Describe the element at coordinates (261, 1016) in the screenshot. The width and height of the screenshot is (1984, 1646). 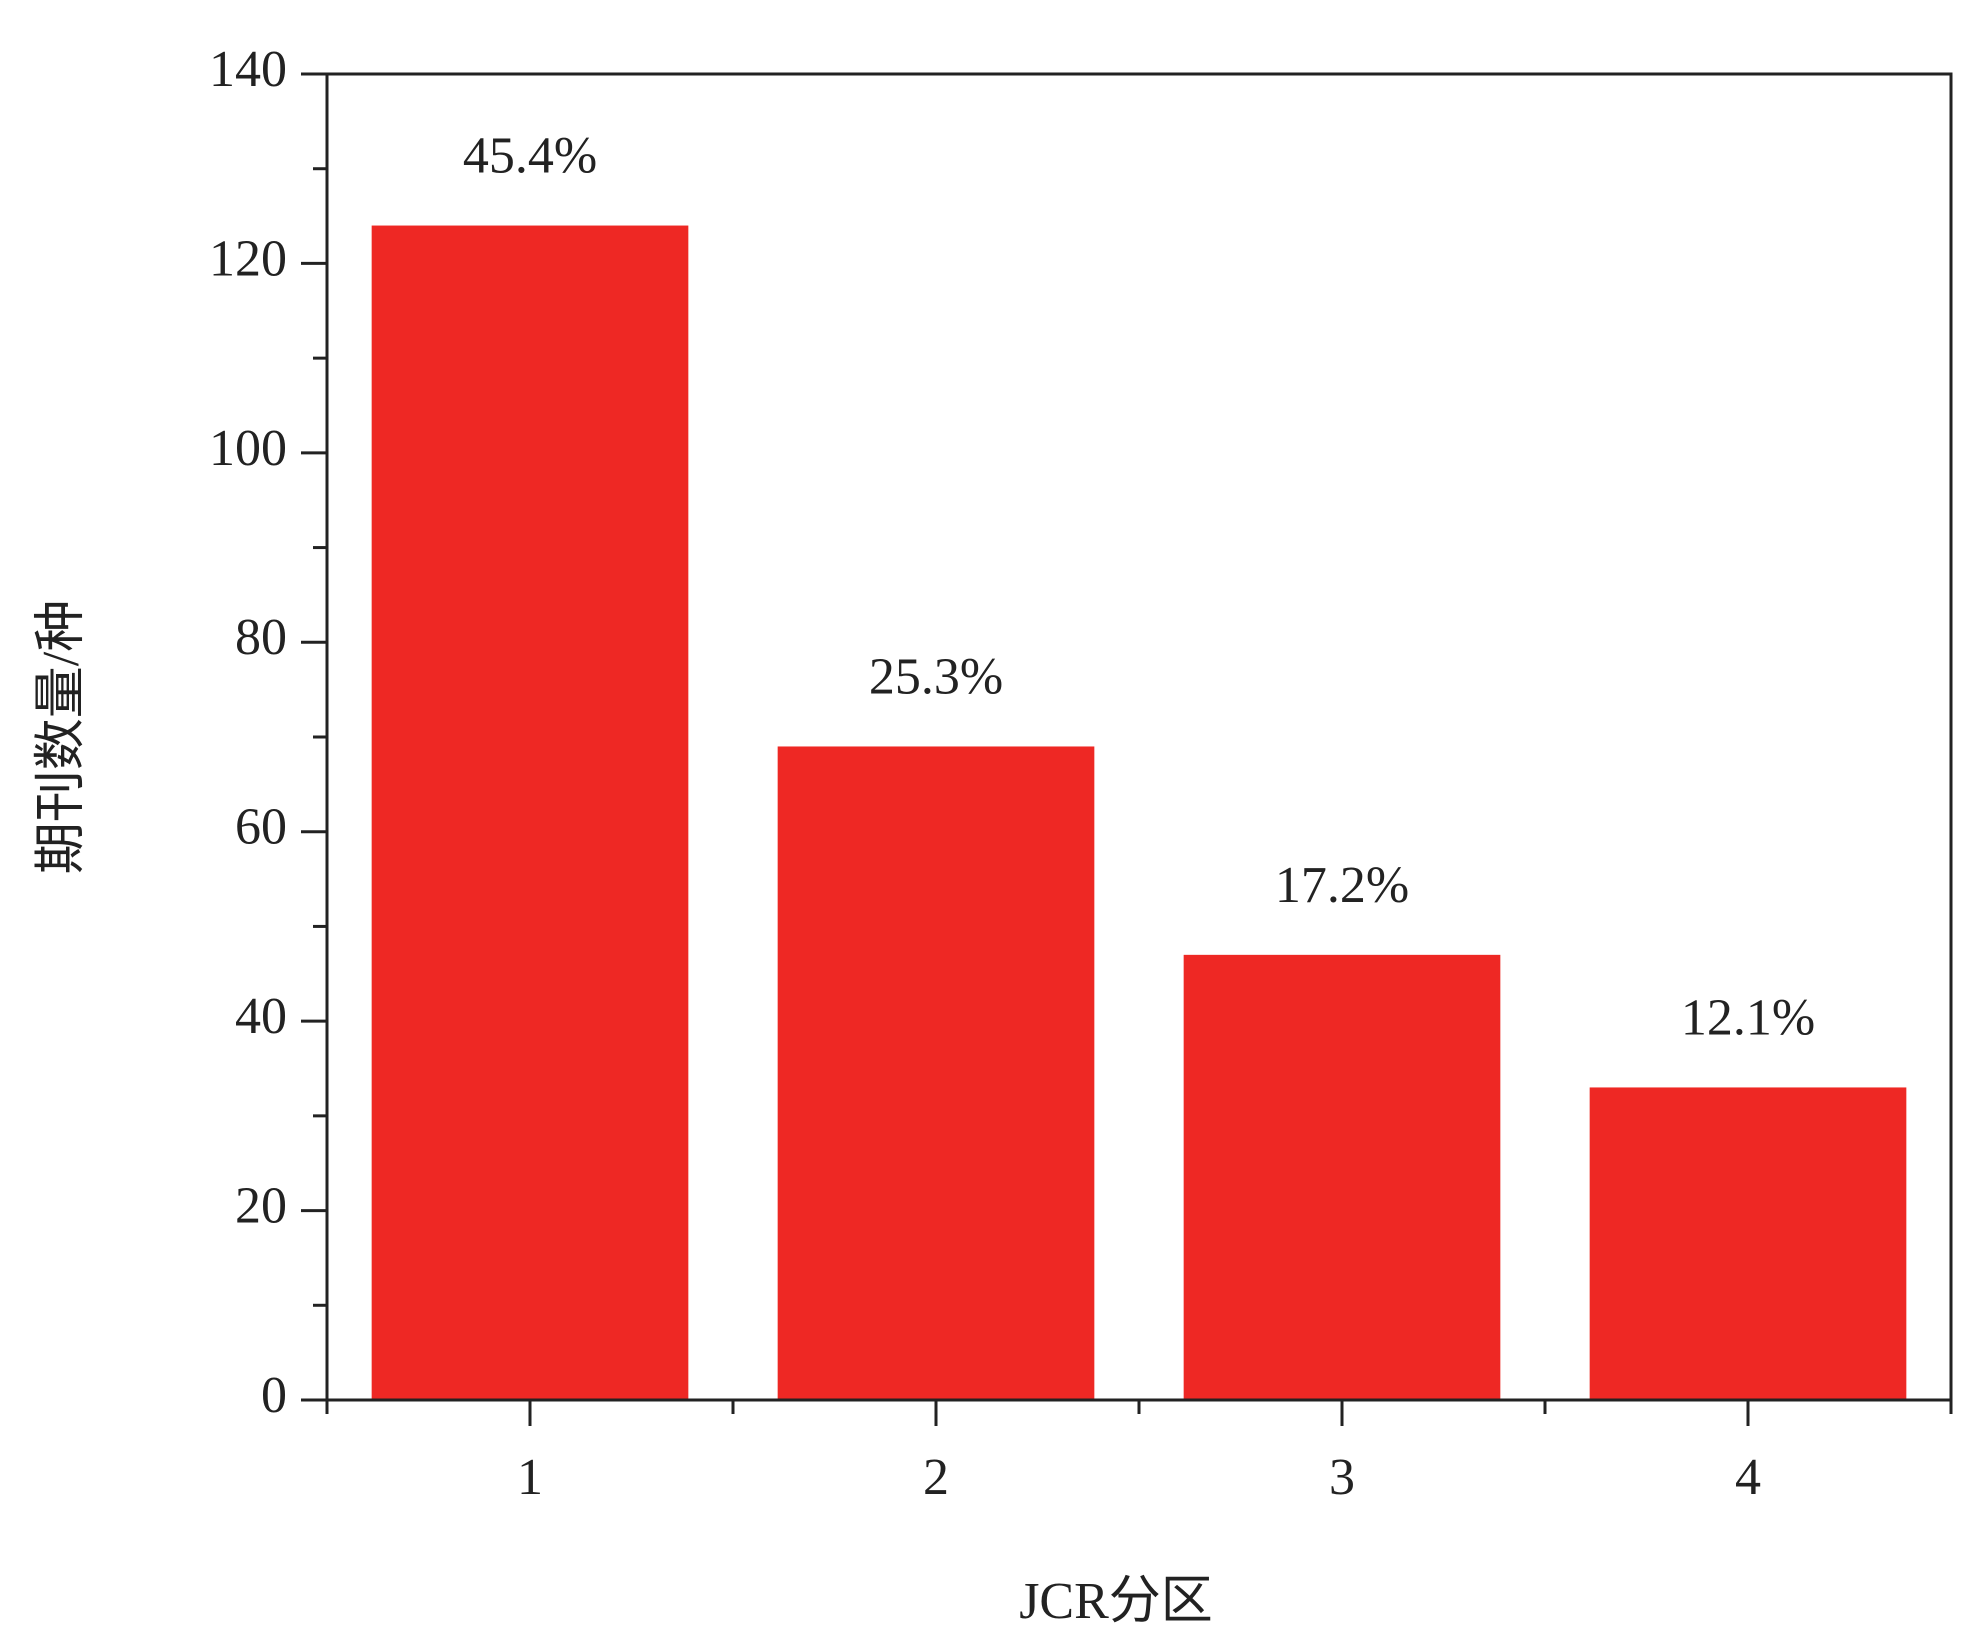
I see `y-tick-label: 40` at that location.